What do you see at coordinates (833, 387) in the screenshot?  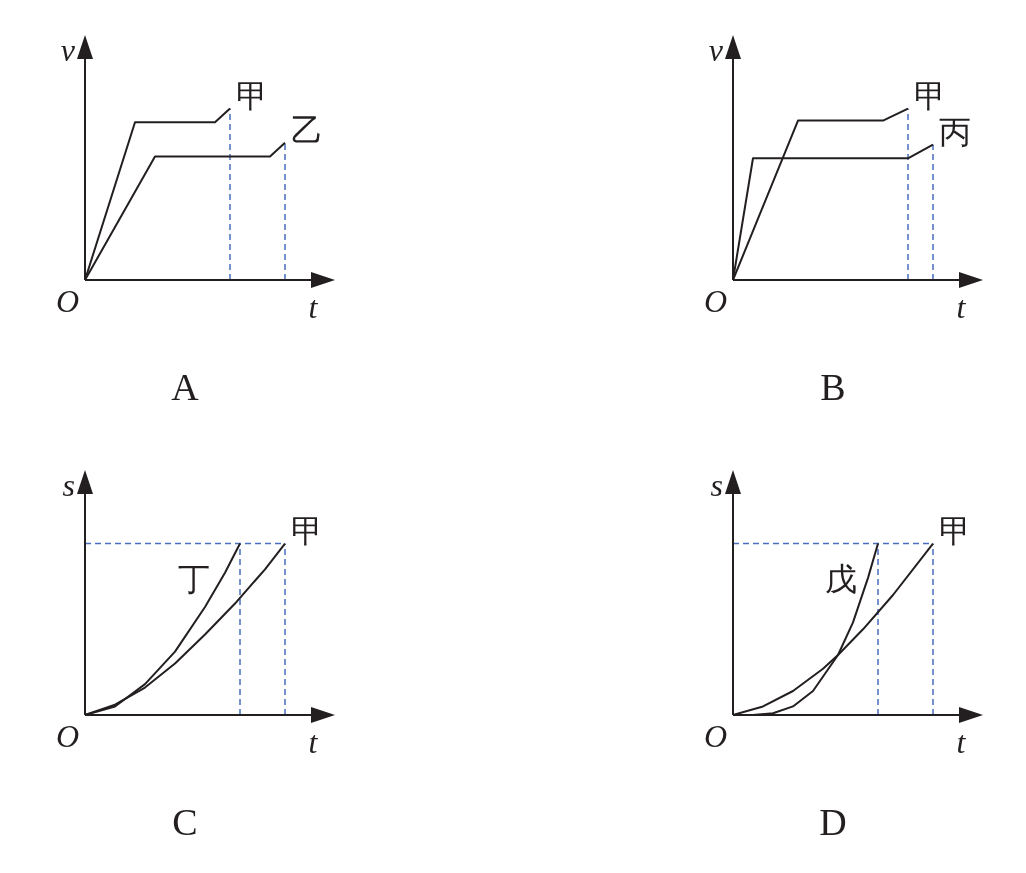 I see `text: B` at bounding box center [833, 387].